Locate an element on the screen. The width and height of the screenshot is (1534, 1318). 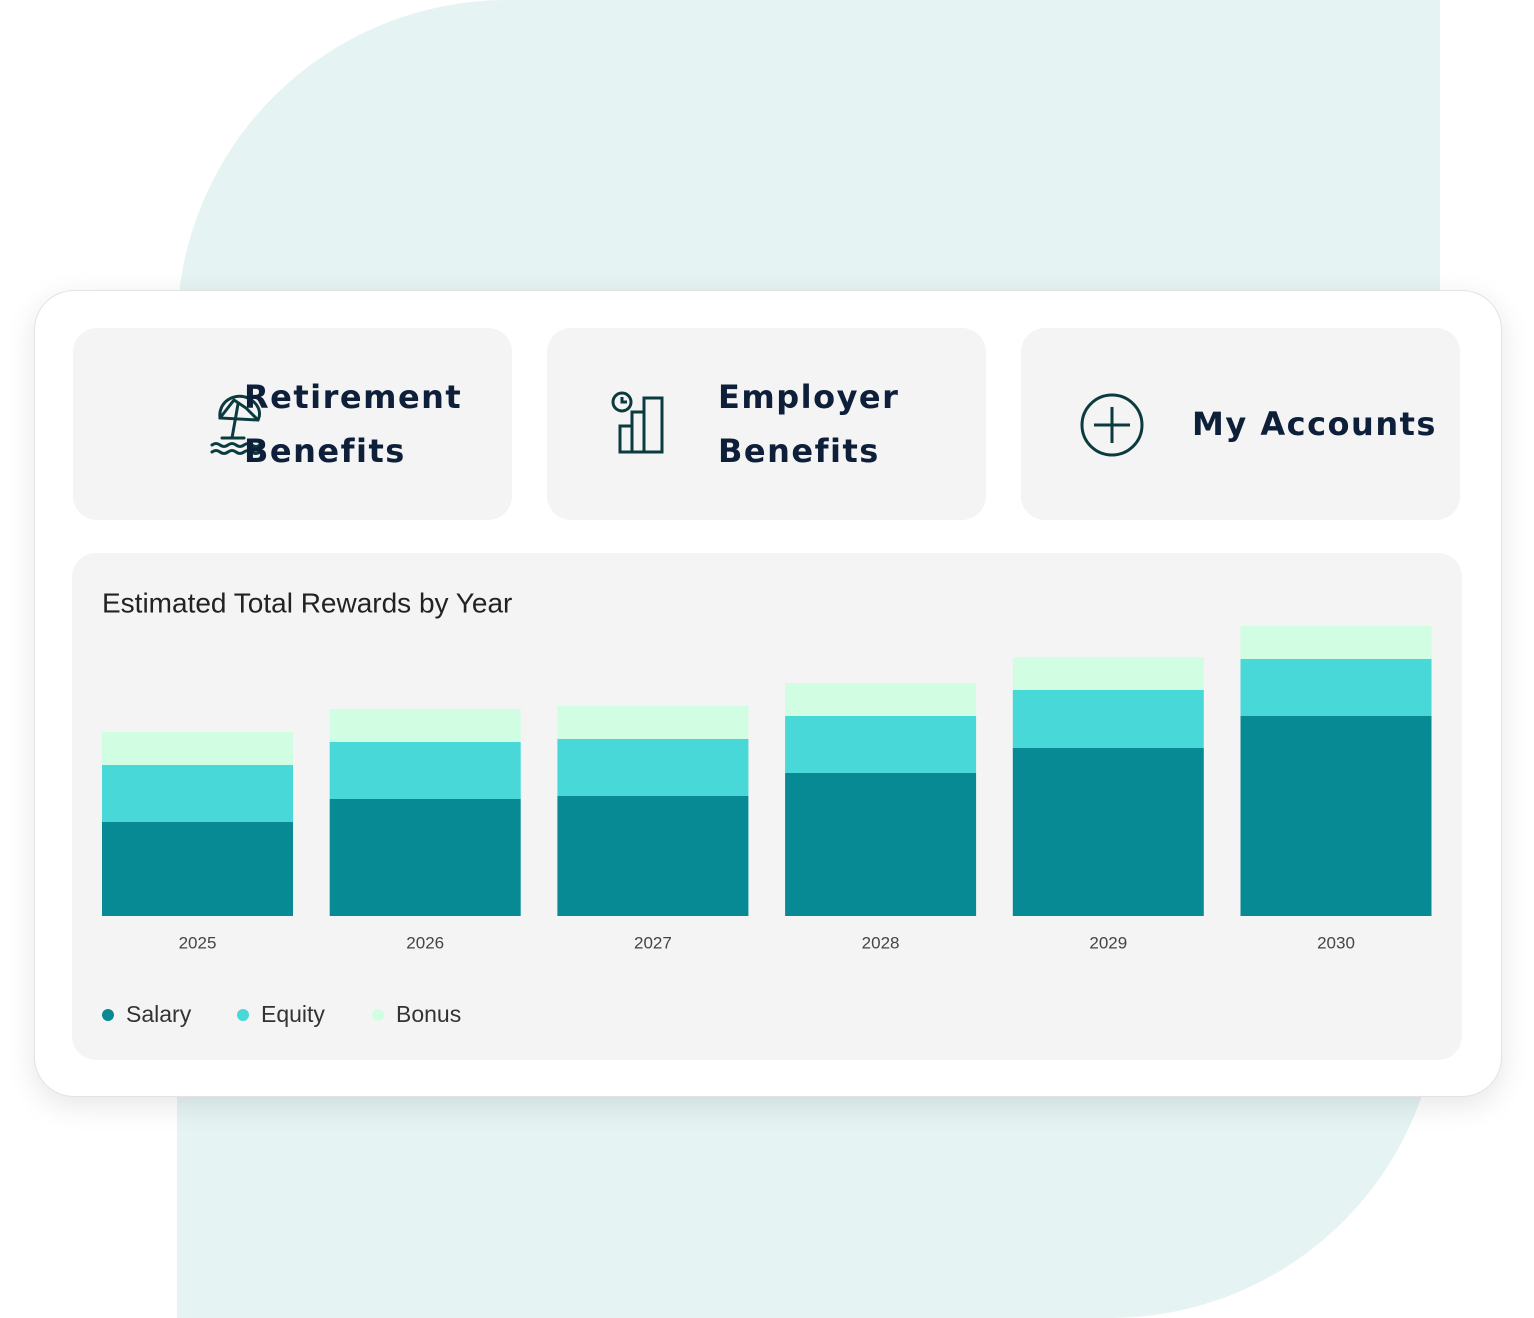
umbrella-icon is located at coordinates (236, 424).